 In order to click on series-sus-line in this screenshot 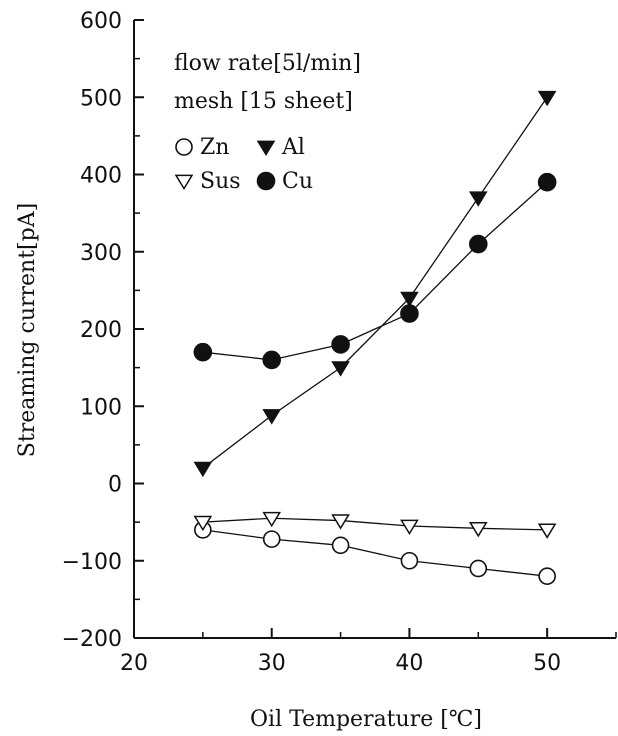, I will do `click(375, 524)`.